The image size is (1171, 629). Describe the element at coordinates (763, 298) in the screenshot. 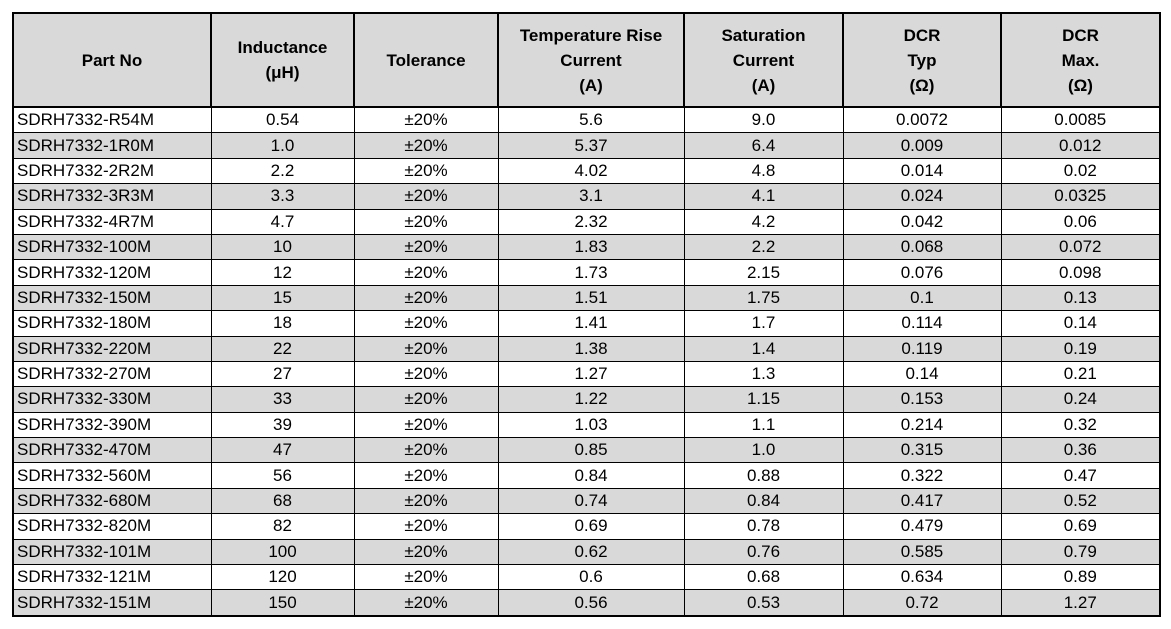

I see `cell-saturation-current: 1.75` at that location.